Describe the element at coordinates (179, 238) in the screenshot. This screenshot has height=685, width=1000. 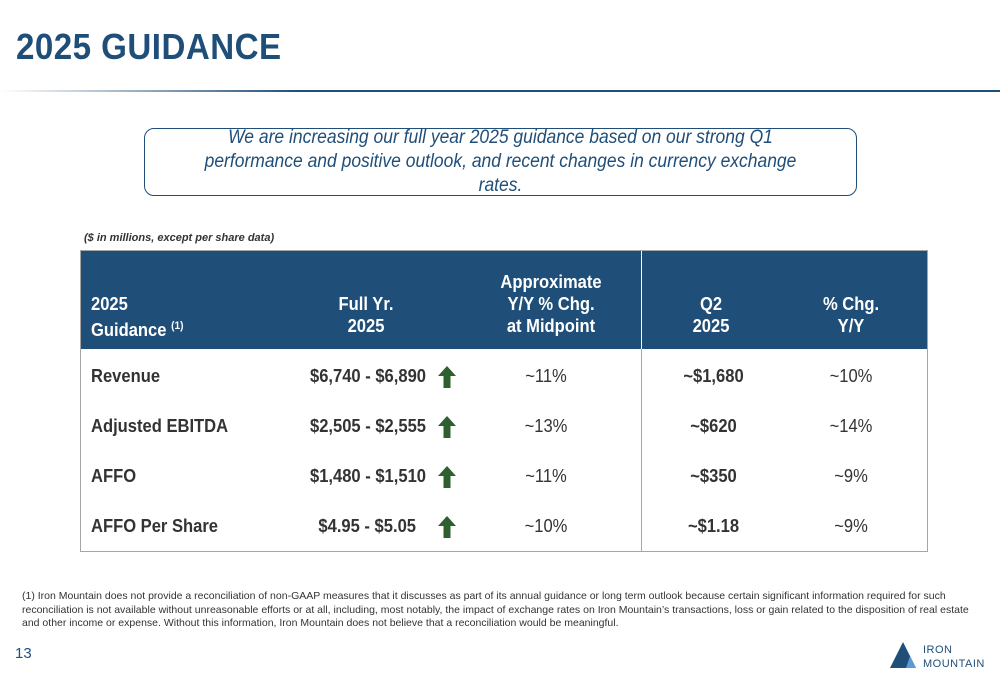
I see `units-note: ($ in millions, except per share data)` at that location.